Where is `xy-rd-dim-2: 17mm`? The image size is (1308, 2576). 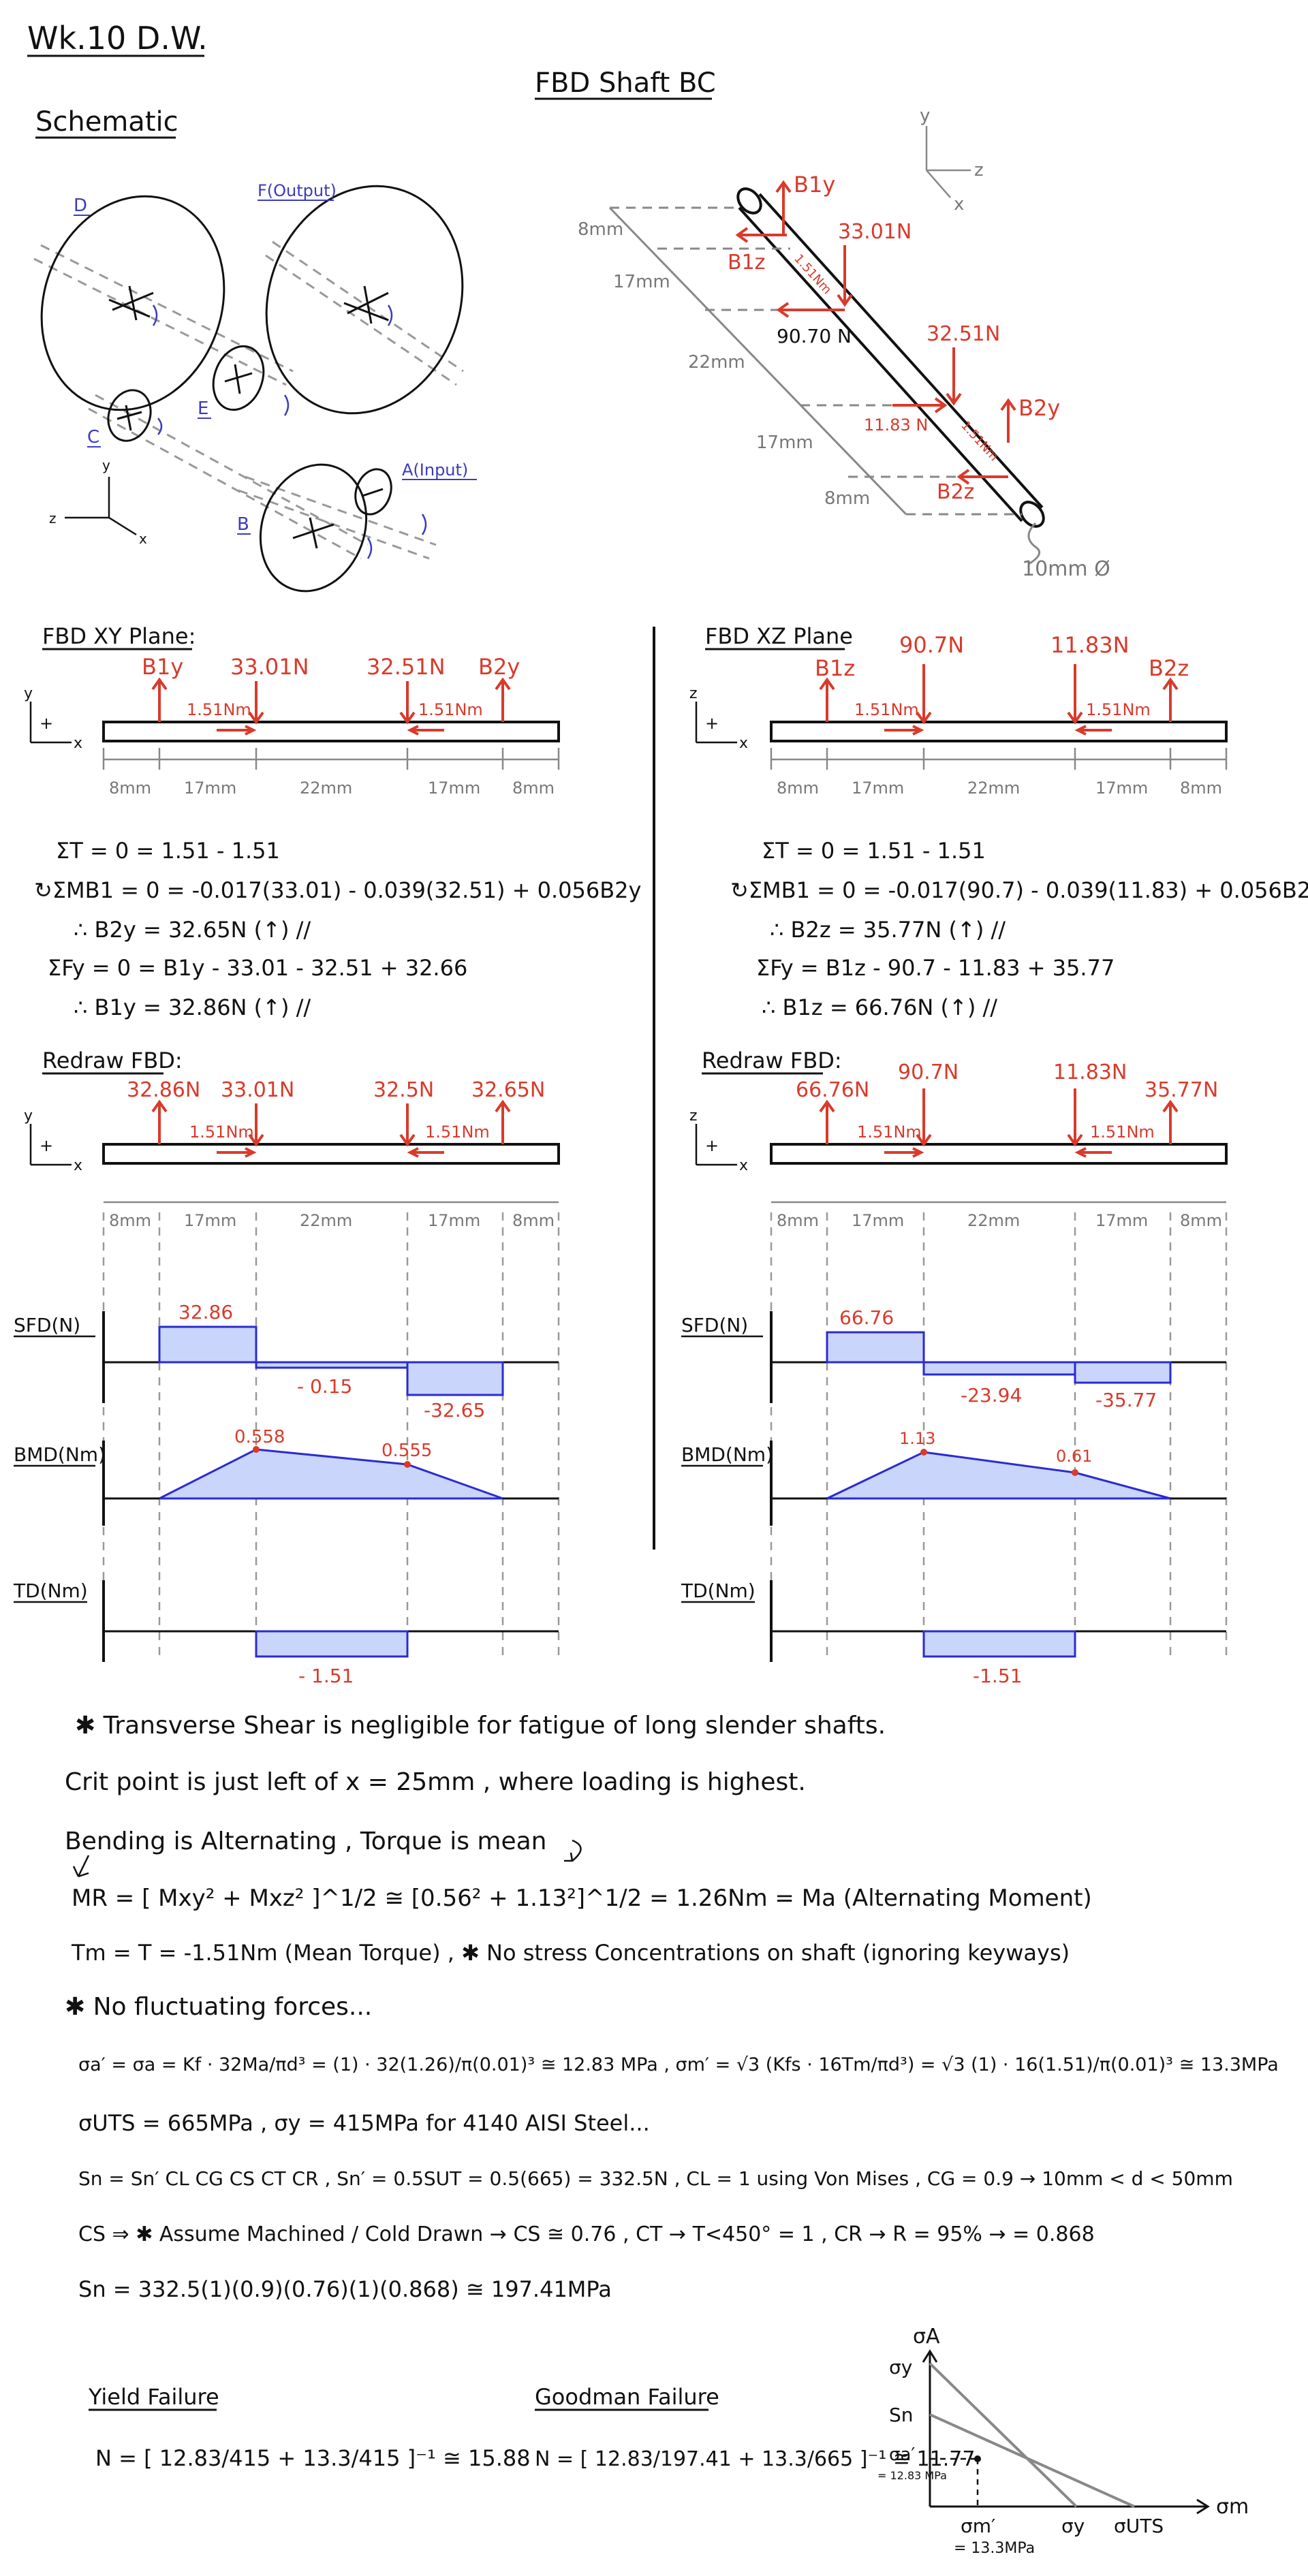 xy-rd-dim-2: 17mm is located at coordinates (210, 1220).